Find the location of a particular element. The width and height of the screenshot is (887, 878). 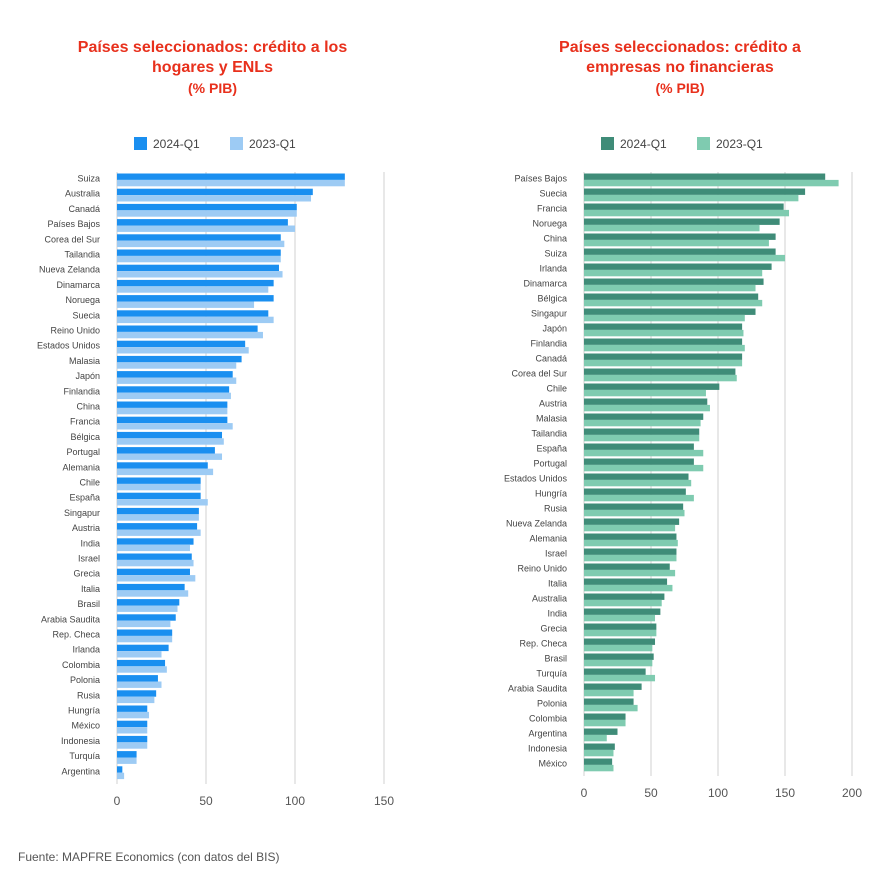

left-category-label: Suiza is located at coordinates (88, 179).